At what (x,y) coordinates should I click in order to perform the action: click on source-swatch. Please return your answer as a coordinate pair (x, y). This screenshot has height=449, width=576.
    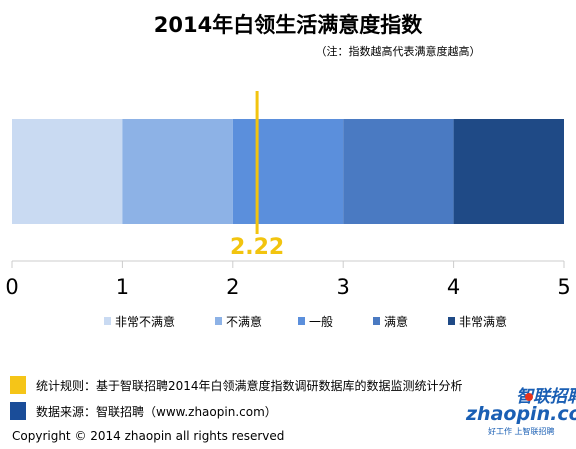
    Looking at the image, I should click on (18, 411).